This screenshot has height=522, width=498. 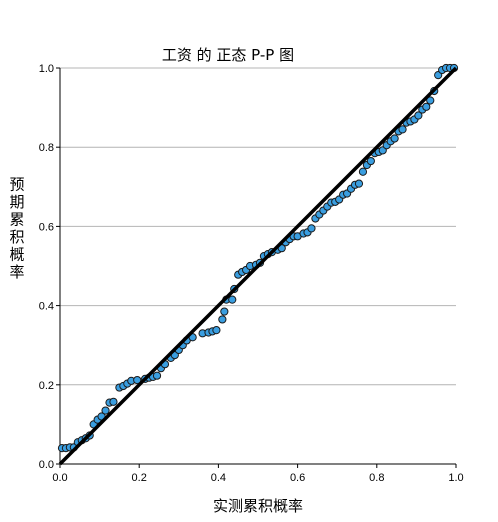 What do you see at coordinates (258, 506) in the screenshot?
I see `x-axis-label: 实测累积概率` at bounding box center [258, 506].